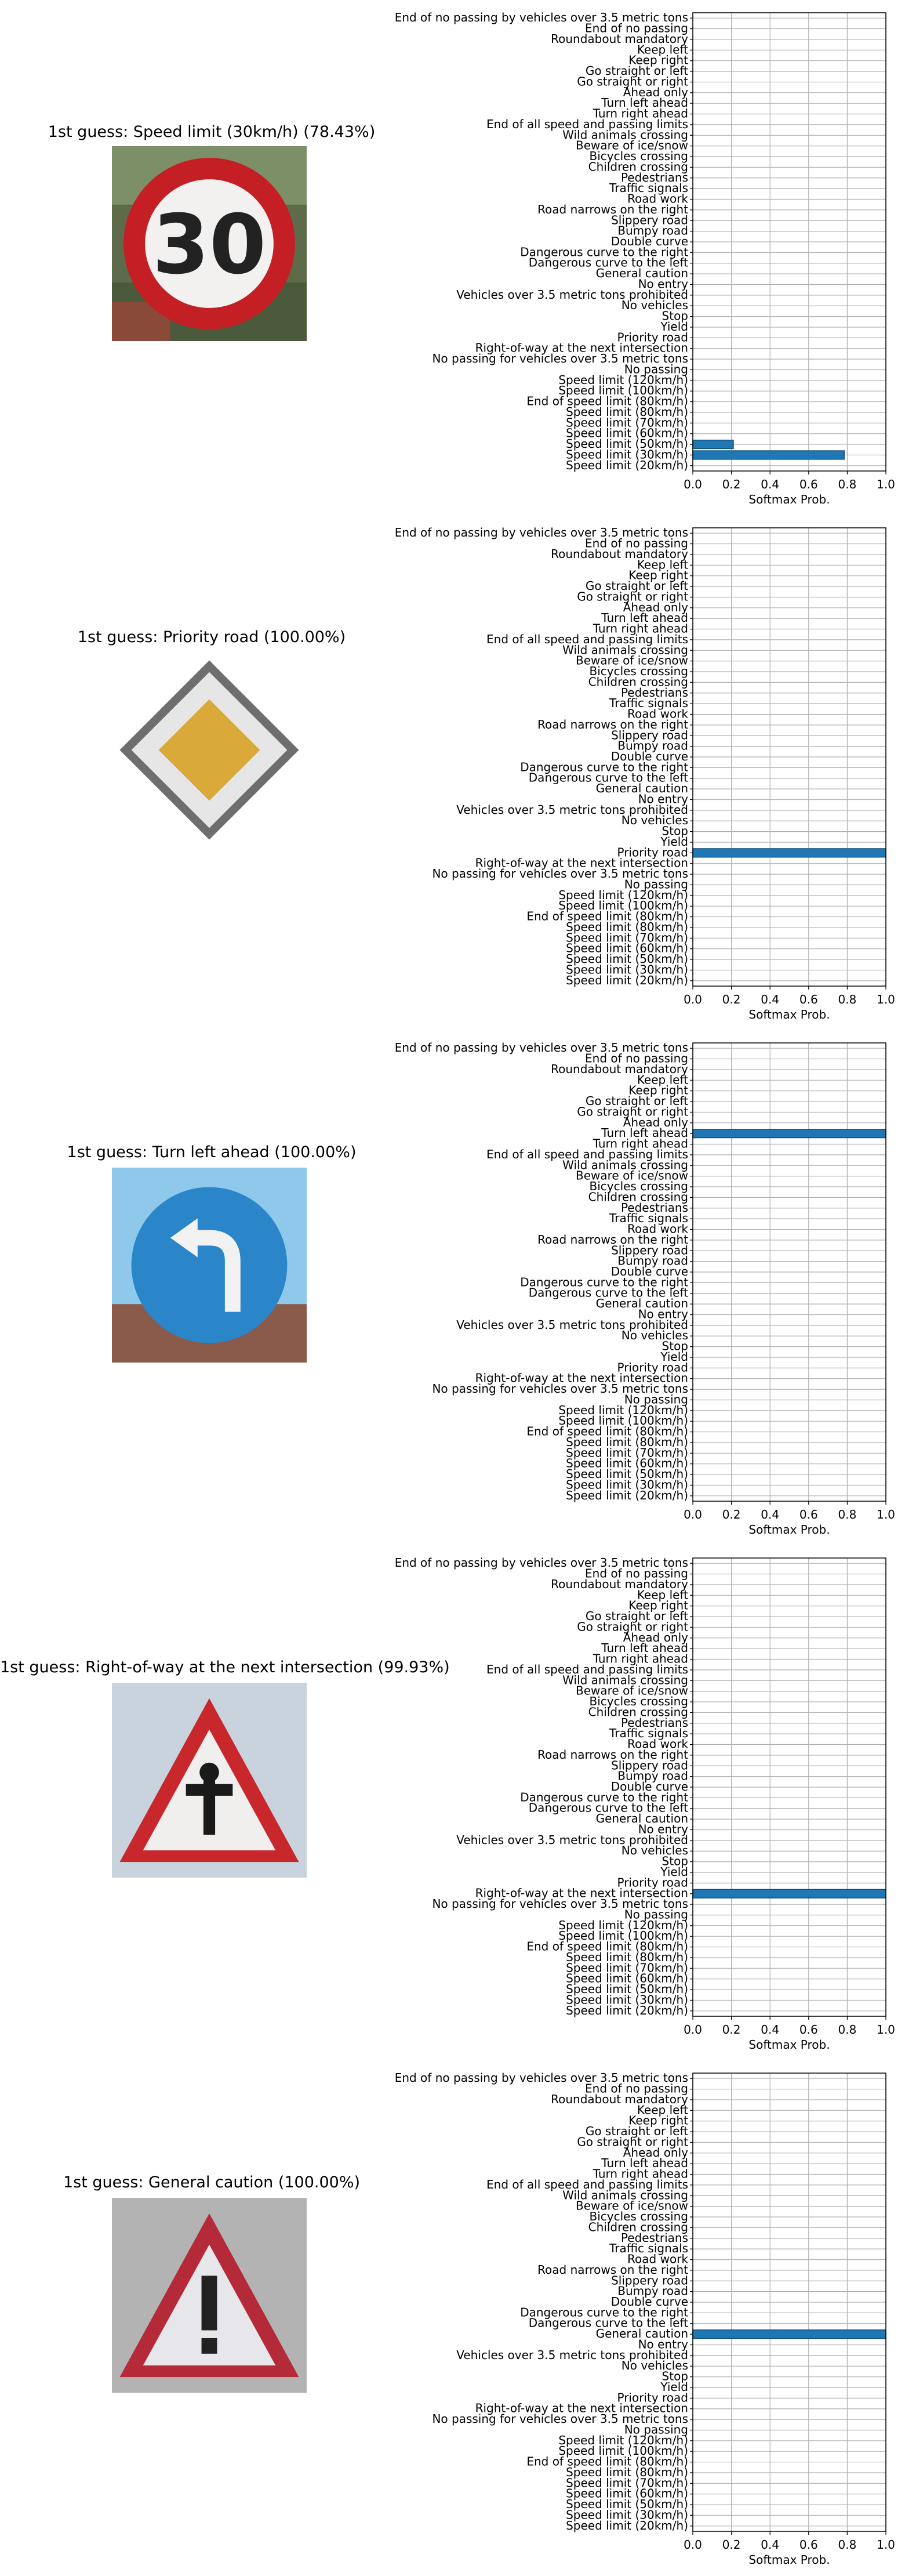 Image resolution: width=905 pixels, height=2576 pixels. What do you see at coordinates (587, 1669) in the screenshot?
I see `category-label: End of all speed and passing limits` at bounding box center [587, 1669].